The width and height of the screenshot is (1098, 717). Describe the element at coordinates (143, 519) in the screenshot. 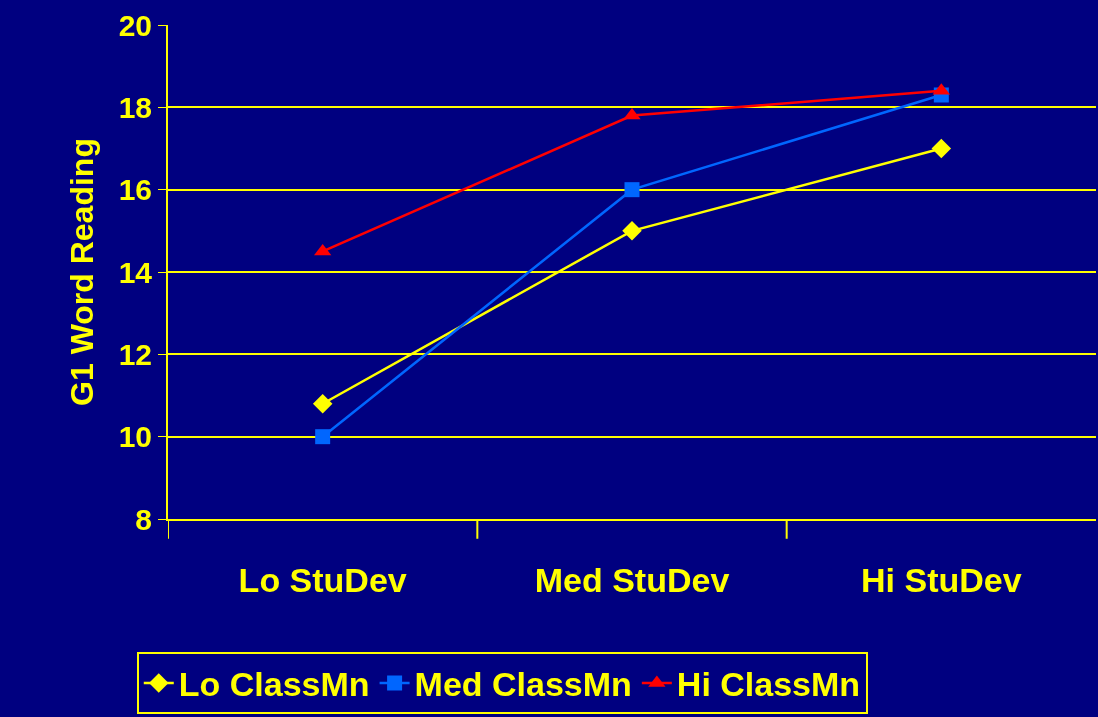

I see `y-tick-label: 8` at that location.